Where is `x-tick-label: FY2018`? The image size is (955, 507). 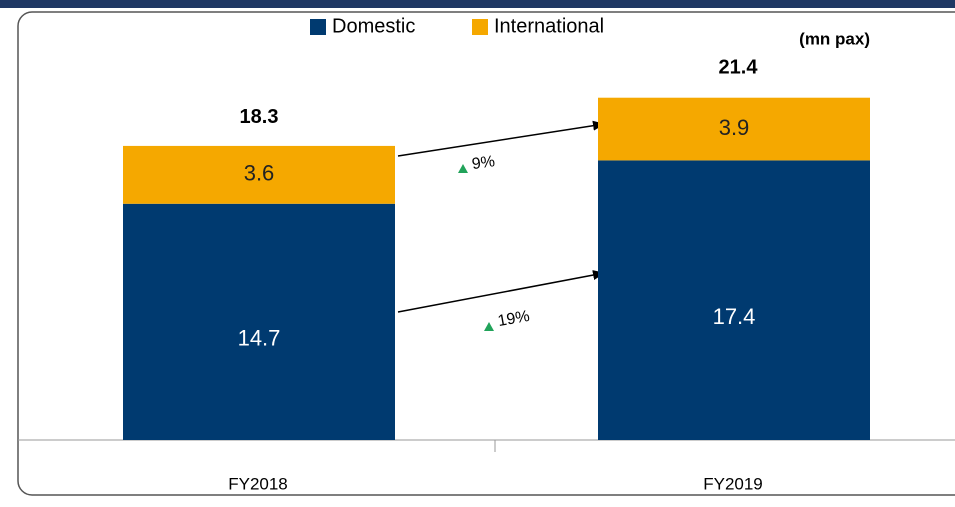
x-tick-label: FY2018 is located at coordinates (258, 483).